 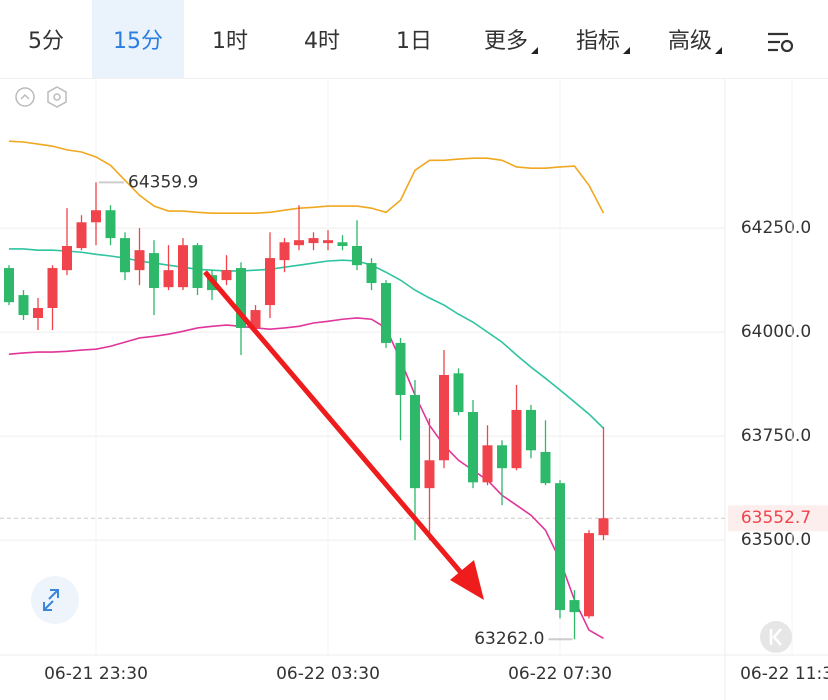 What do you see at coordinates (776, 637) in the screenshot?
I see `latest-button` at bounding box center [776, 637].